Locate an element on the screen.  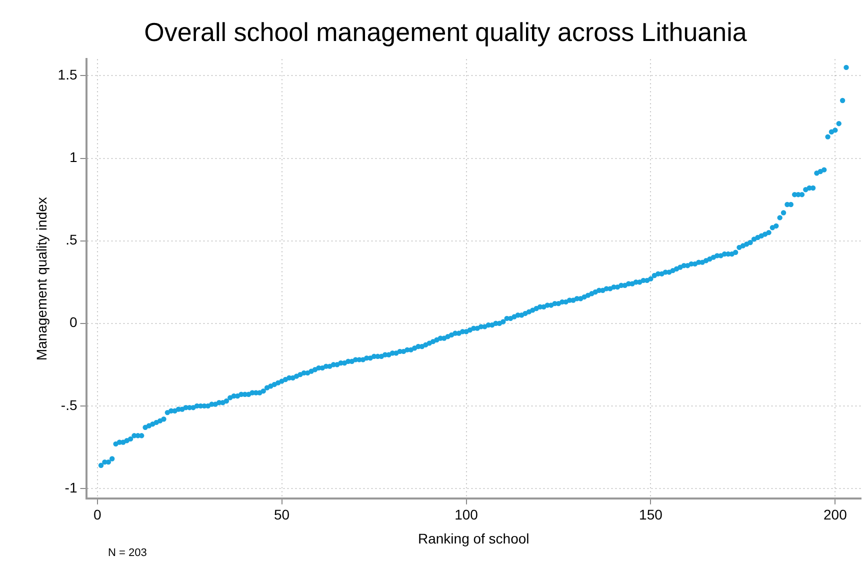
y-tick-label: 0 is located at coordinates (73, 322).